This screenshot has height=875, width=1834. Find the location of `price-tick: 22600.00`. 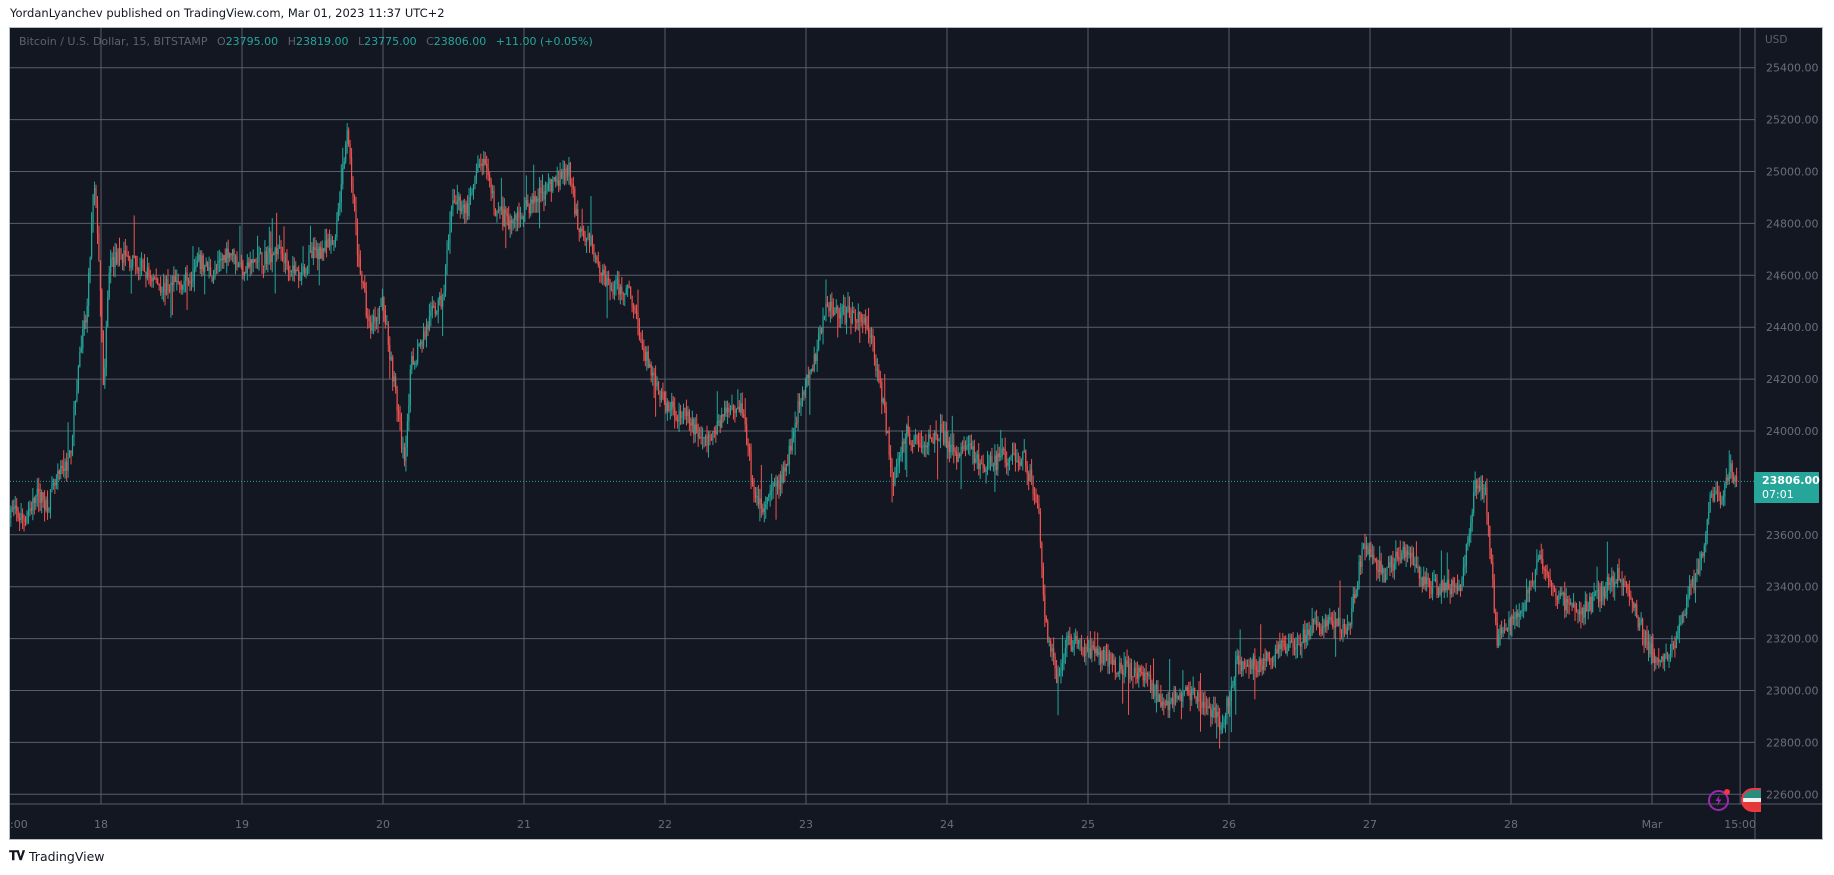

price-tick: 22600.00 is located at coordinates (1792, 794).